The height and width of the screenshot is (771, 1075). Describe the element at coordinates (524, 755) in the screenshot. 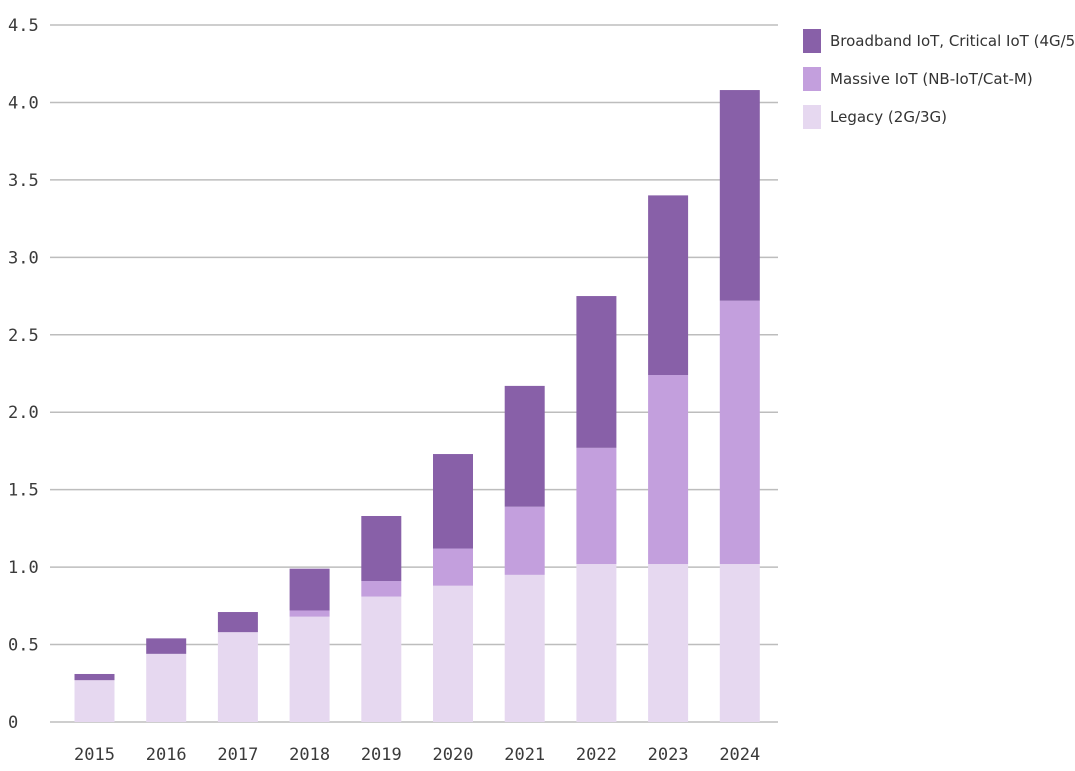

I see `x-tick-label: 2021` at that location.